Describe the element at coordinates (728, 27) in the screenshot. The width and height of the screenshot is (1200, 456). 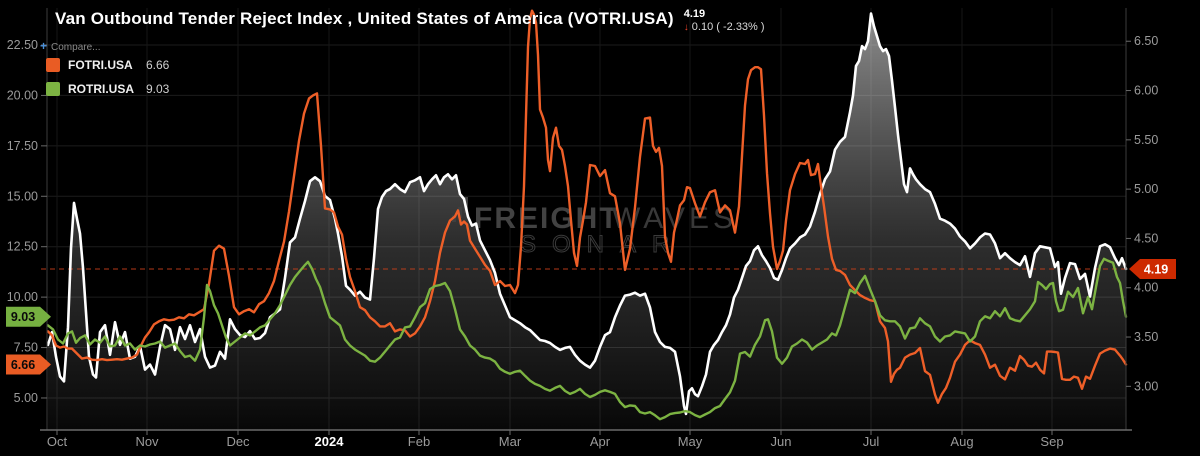
I see `change-text: 0.10 ( -2.33% )` at that location.